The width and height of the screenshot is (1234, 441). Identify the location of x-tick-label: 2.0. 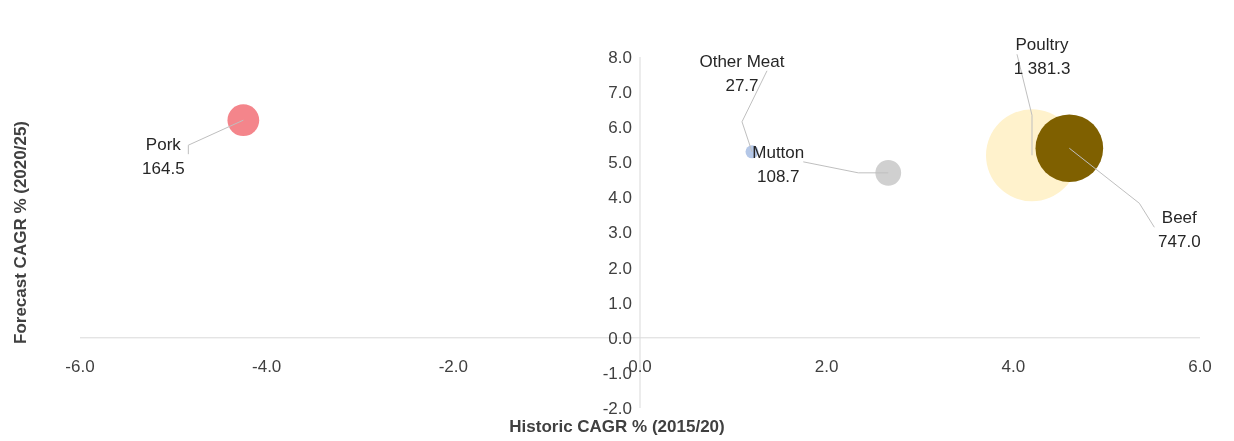
(826, 366).